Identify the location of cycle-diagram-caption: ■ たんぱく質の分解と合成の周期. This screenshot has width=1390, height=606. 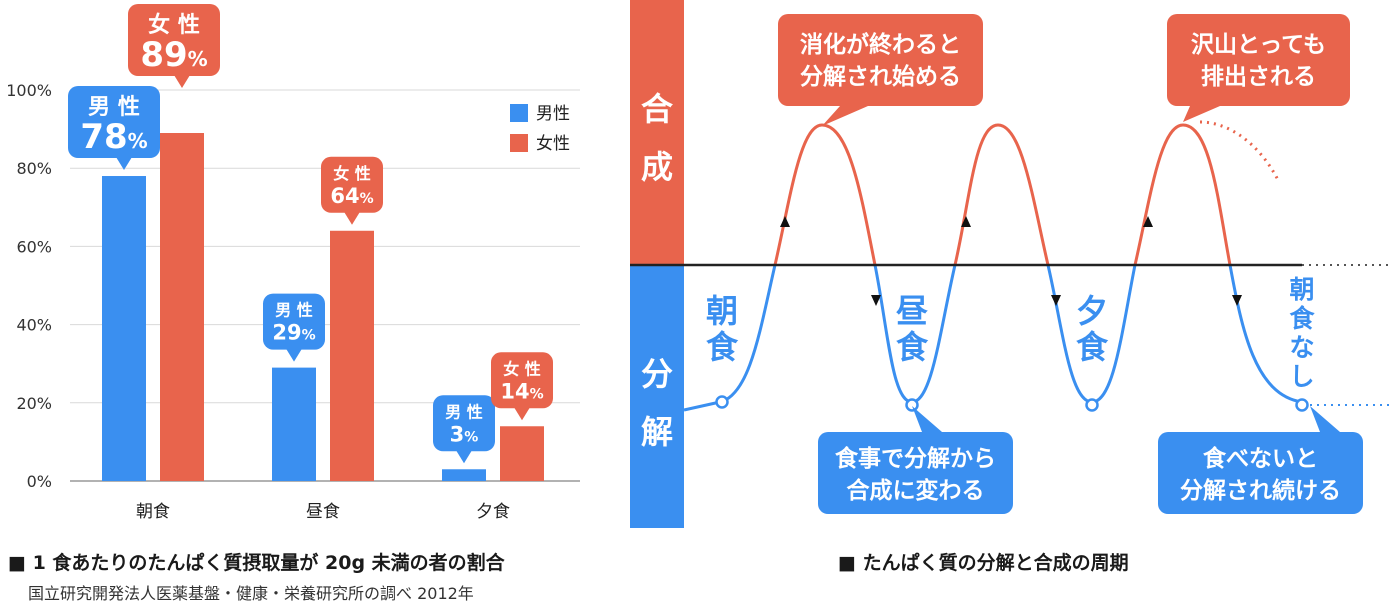
(983, 563).